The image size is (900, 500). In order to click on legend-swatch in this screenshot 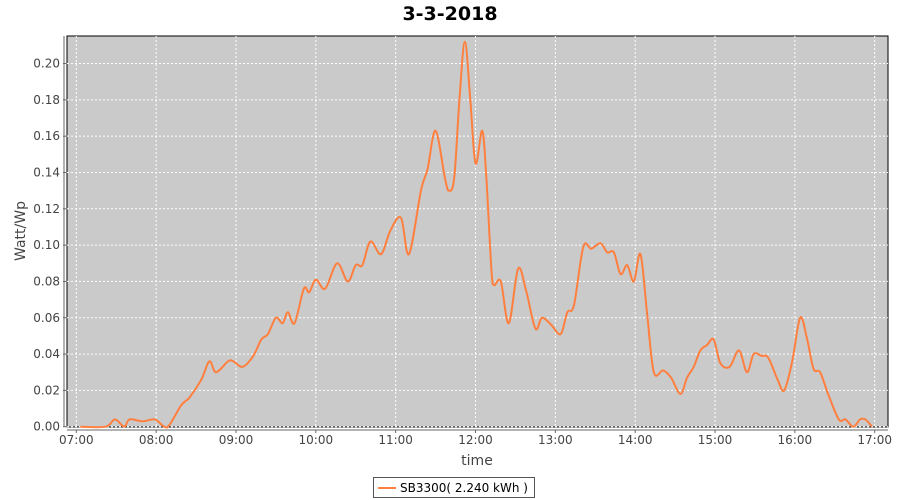, I will do `click(387, 487)`.